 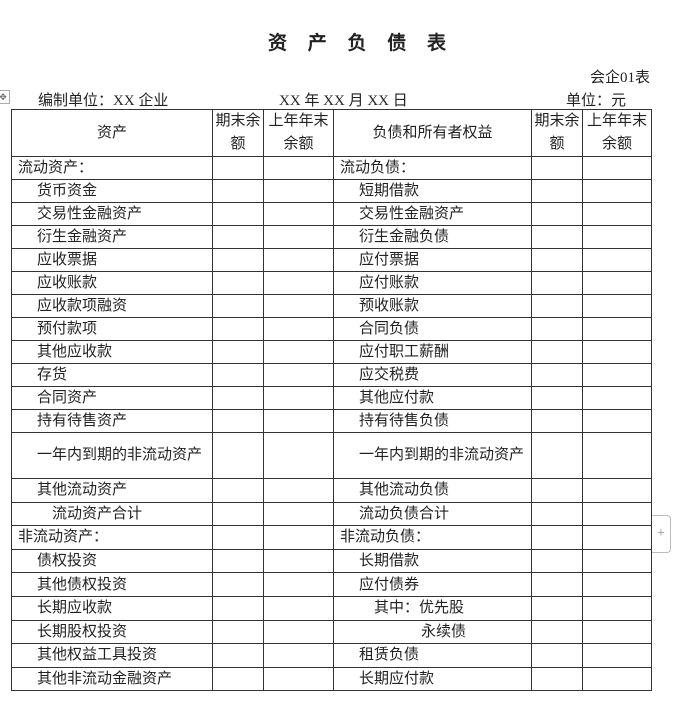 What do you see at coordinates (5, 97) in the screenshot?
I see `table-move-handle-icon: ✥` at bounding box center [5, 97].